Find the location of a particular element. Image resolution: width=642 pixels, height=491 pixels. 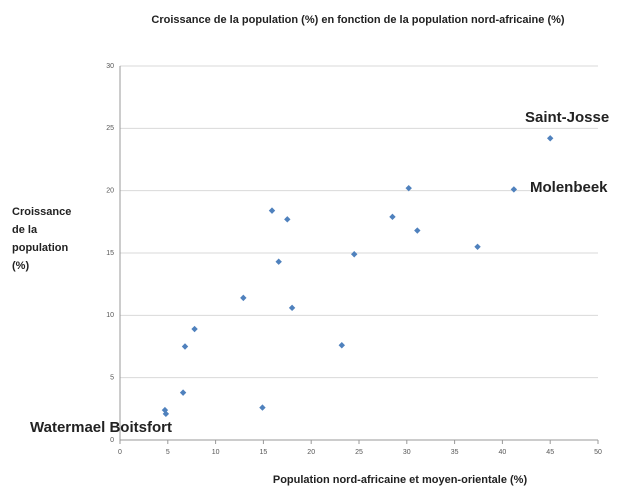

x-tick-label: 20 is located at coordinates (311, 452).